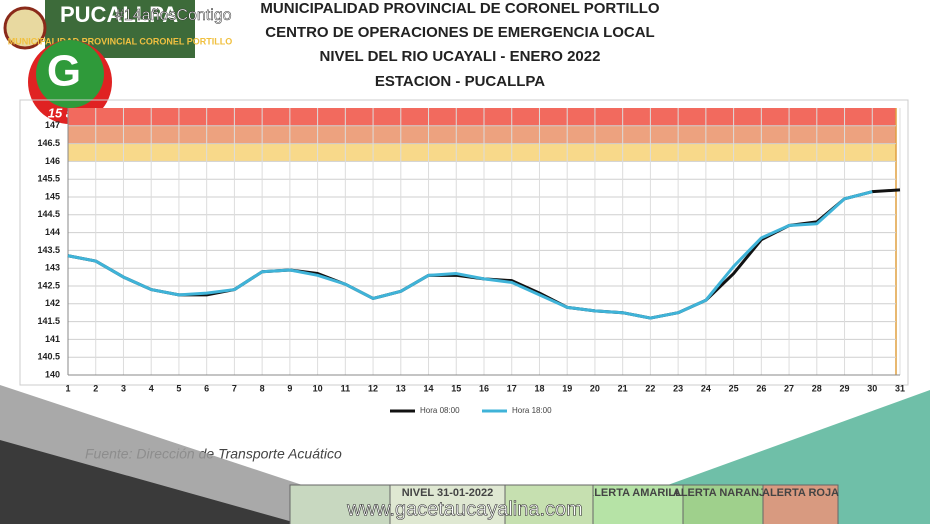 This screenshot has width=930, height=524. Describe the element at coordinates (638, 493) in the screenshot. I see `table-header: ALERTA AMARILLA` at that location.